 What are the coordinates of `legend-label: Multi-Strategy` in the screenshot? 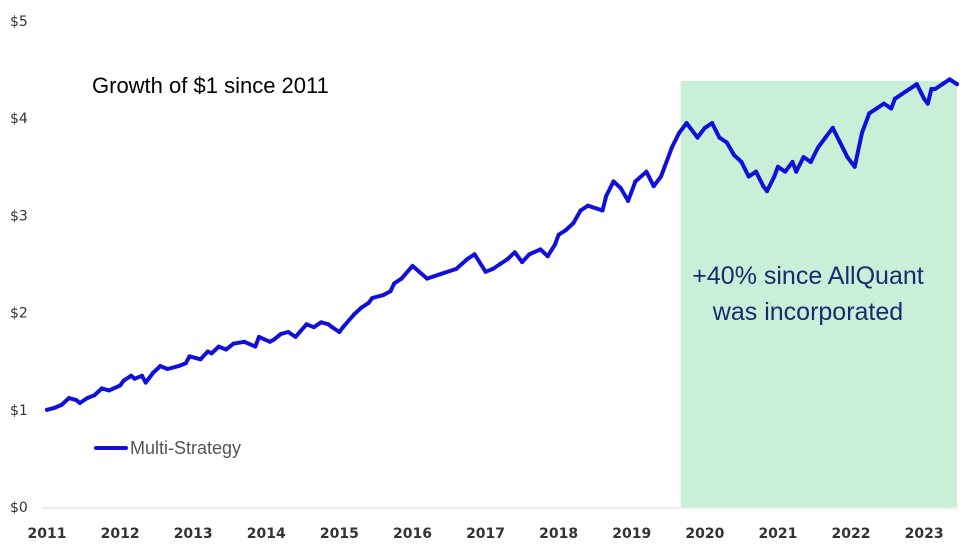 It's located at (185, 448).